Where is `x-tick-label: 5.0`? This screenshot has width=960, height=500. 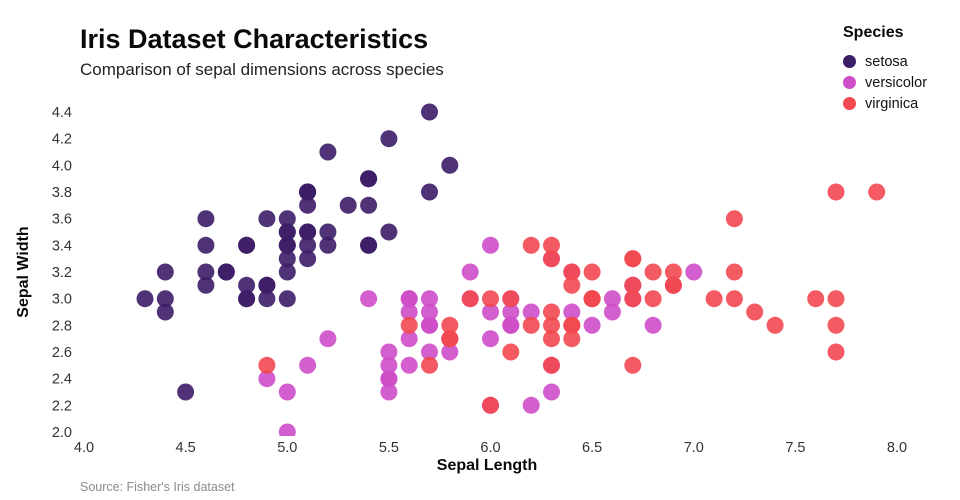
x-tick-label: 5.0 is located at coordinates (287, 448).